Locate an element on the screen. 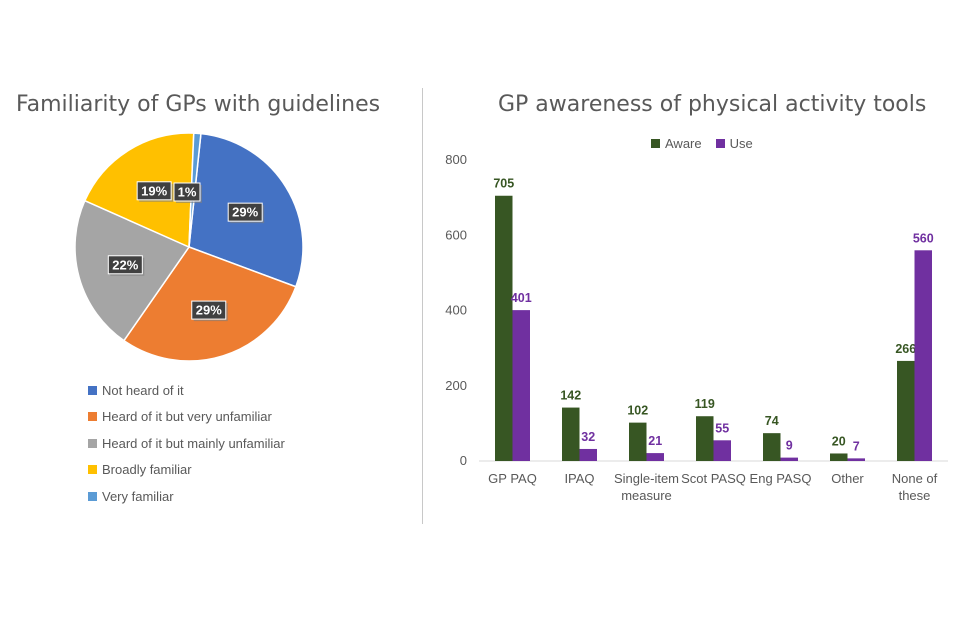  bar-data-label: 74 is located at coordinates (772, 421).